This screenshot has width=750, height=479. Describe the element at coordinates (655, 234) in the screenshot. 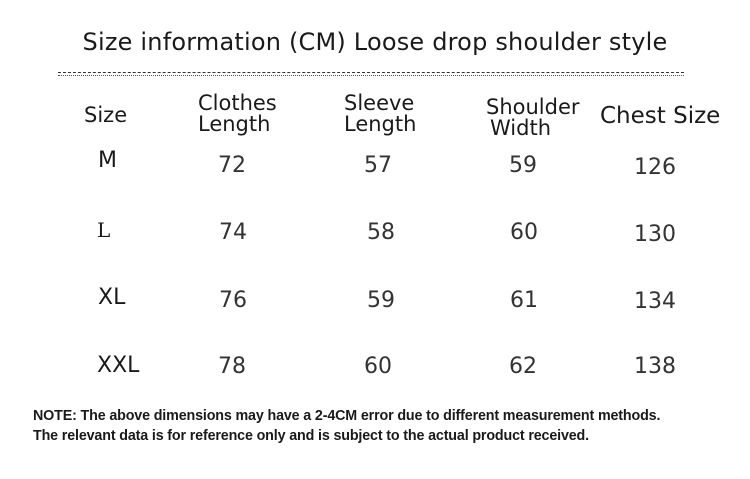

I see `row-chest-size: 130` at that location.